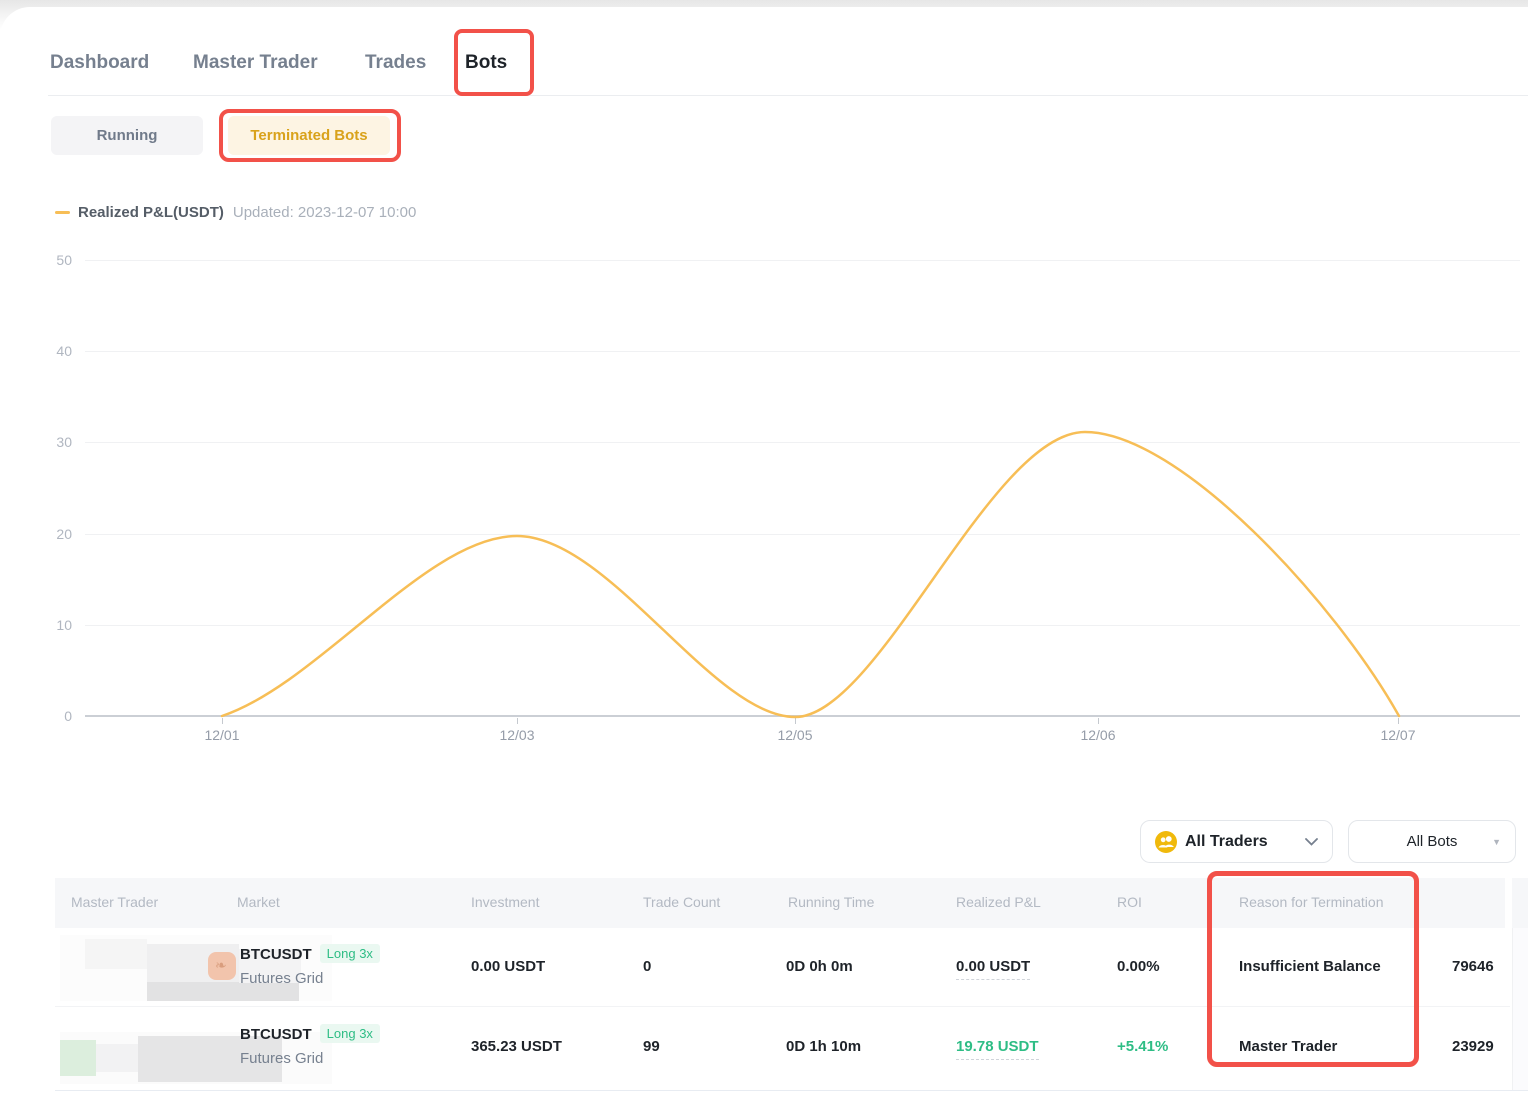  I want to click on y-tick-label: 10, so click(64, 625).